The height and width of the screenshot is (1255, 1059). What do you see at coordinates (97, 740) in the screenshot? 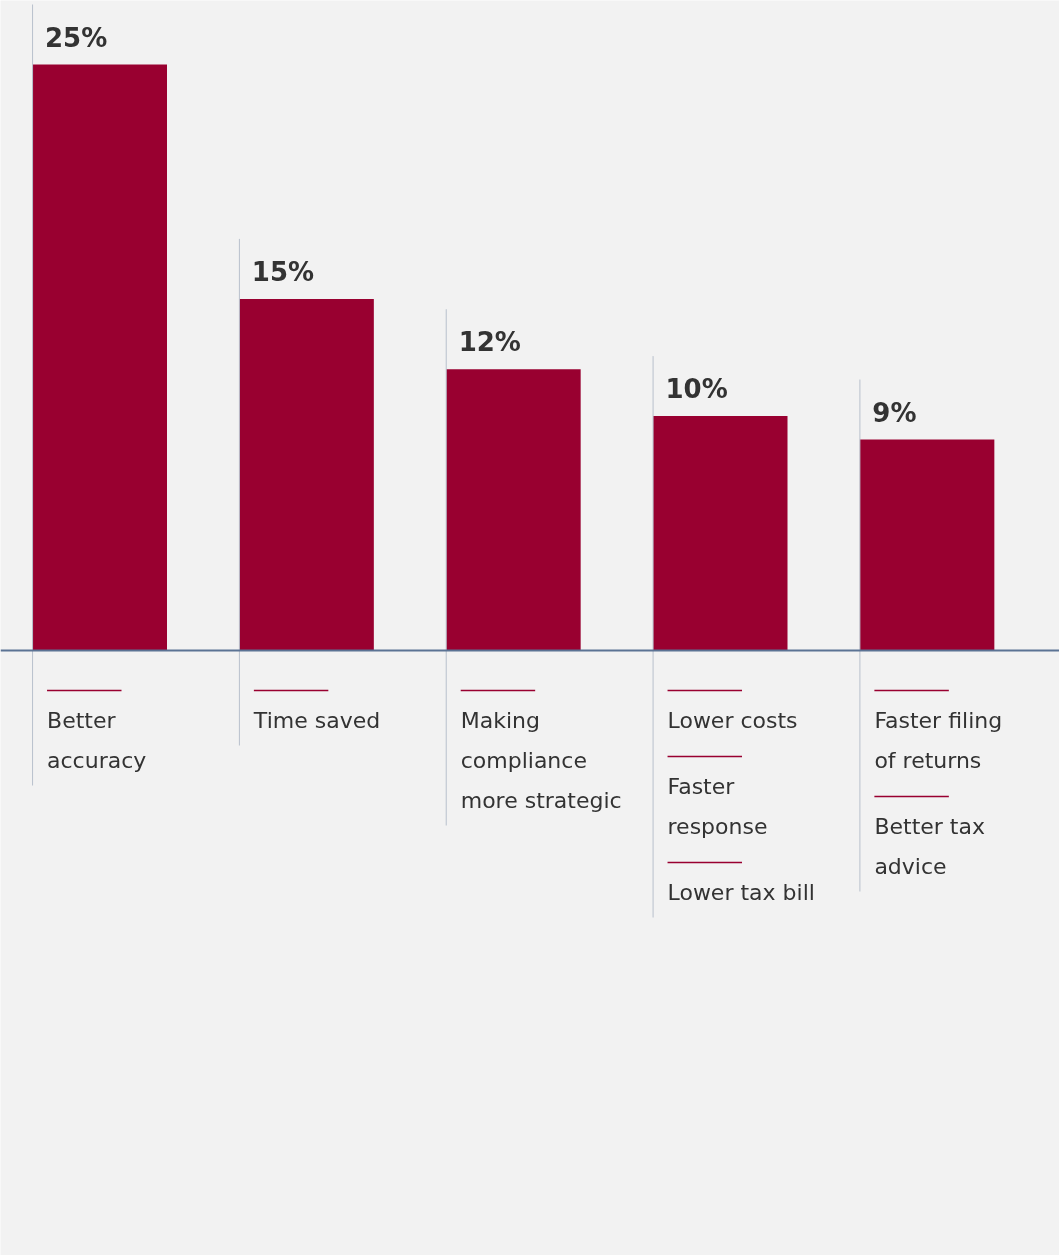
I see `x-tick-label: Better accuracy` at bounding box center [97, 740].